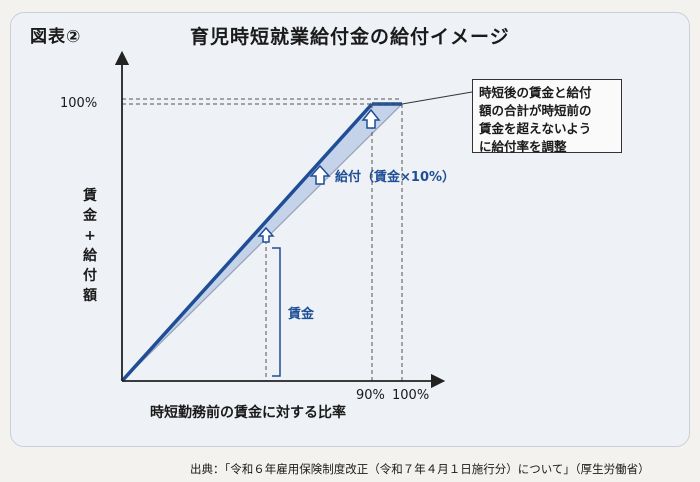  What do you see at coordinates (276, 312) in the screenshot?
I see `wage-bracket` at bounding box center [276, 312].